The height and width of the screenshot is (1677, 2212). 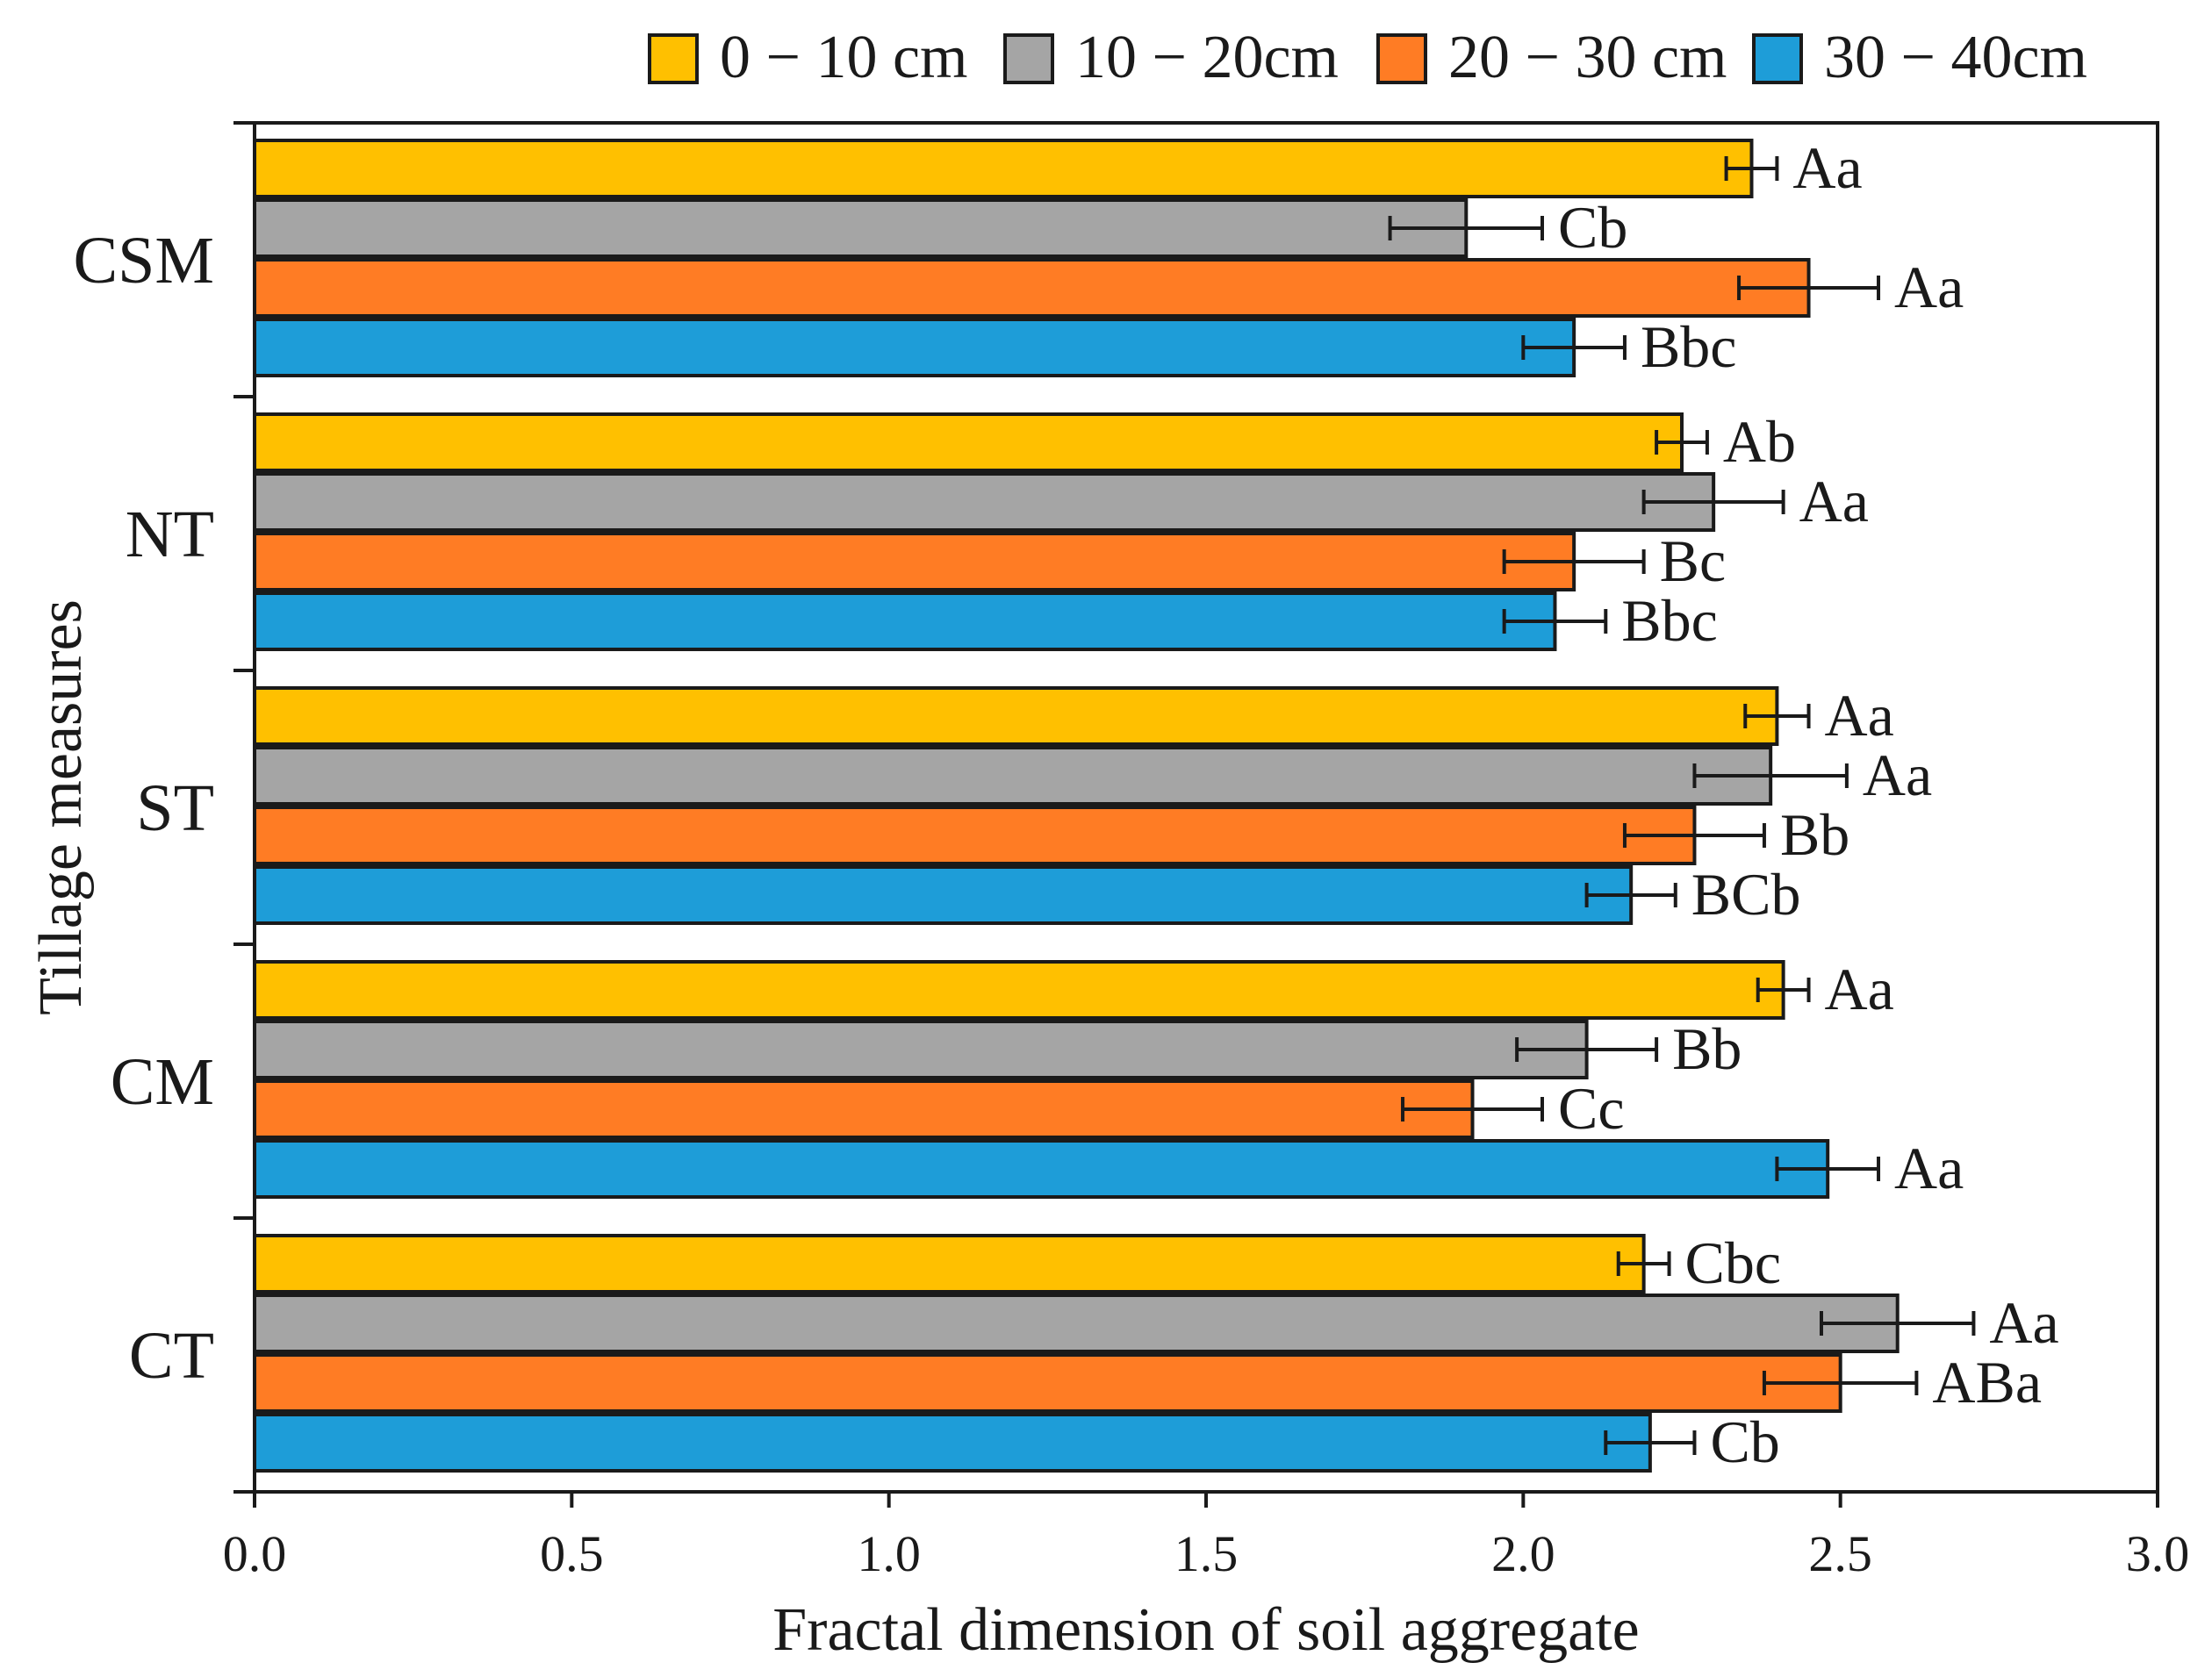 I want to click on category-label-st: ST, so click(x=175, y=808).